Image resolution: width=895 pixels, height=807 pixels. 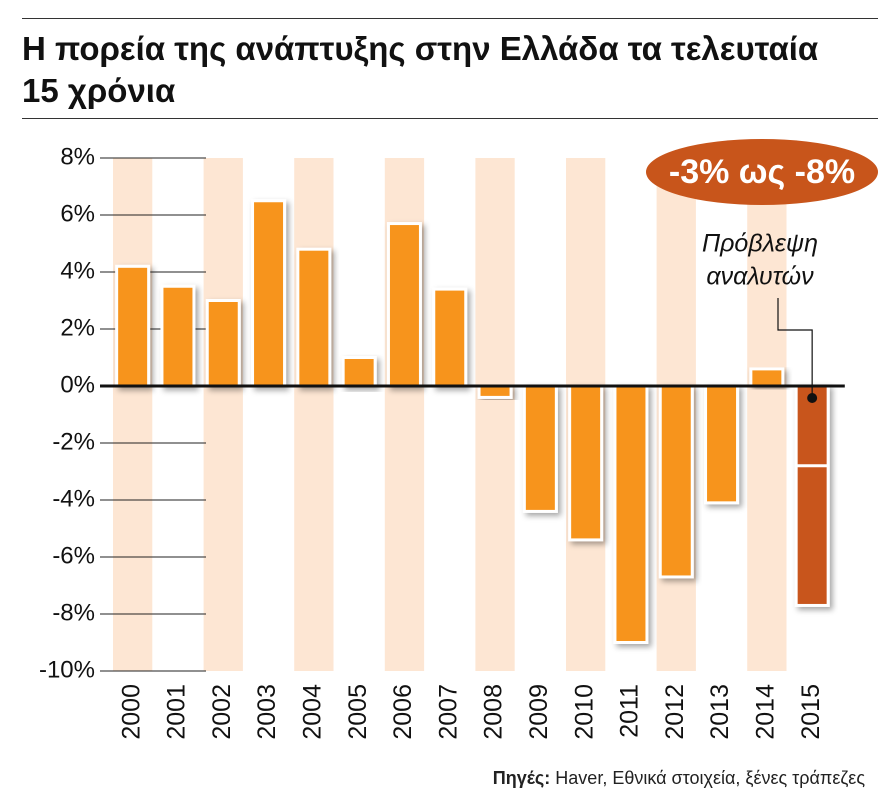 What do you see at coordinates (267, 712) in the screenshot?
I see `x-tick-label: 2003` at bounding box center [267, 712].